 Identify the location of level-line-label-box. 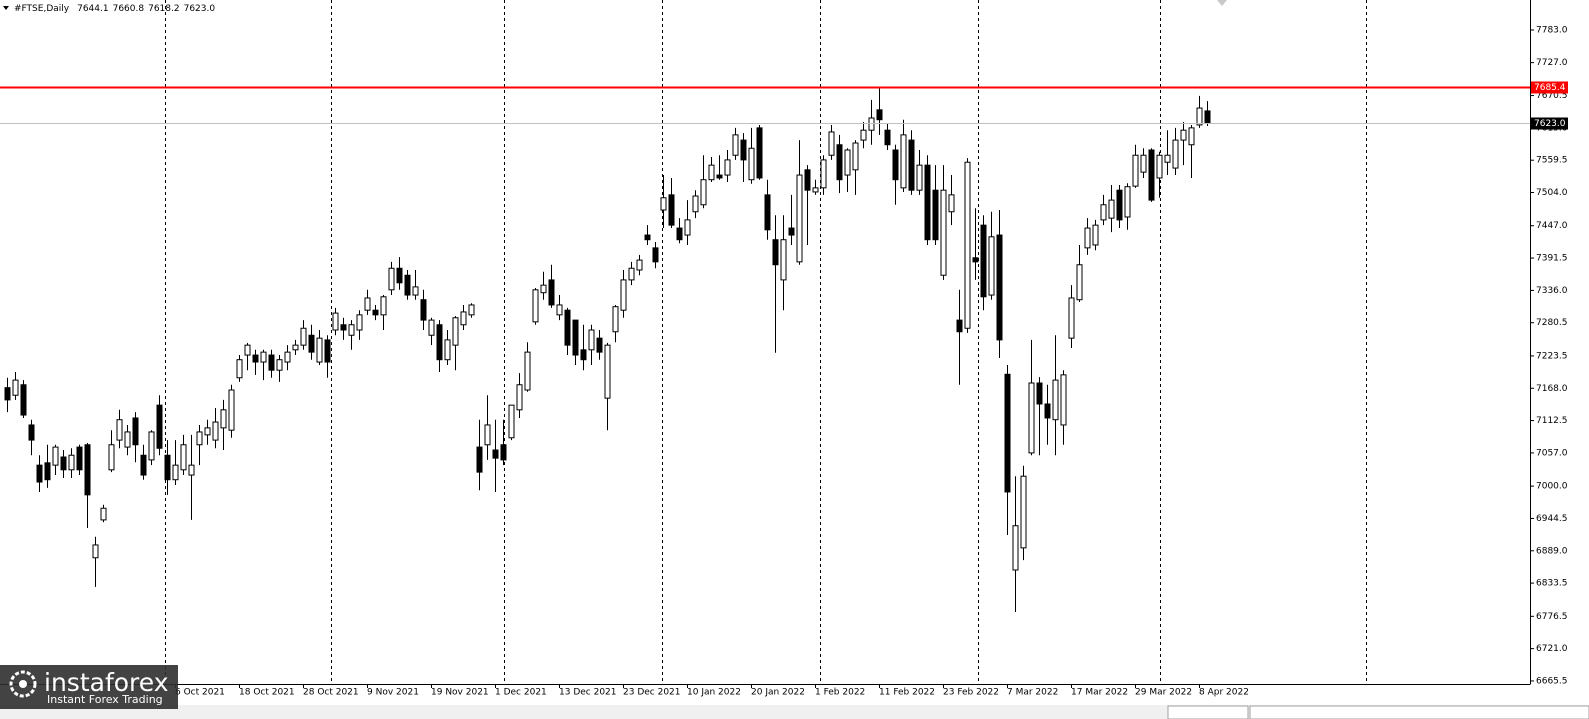
(1549, 87).